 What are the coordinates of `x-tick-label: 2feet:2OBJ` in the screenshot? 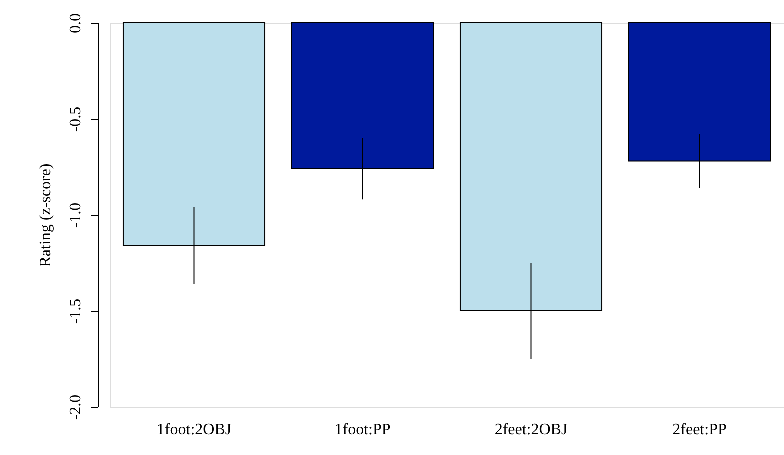 It's located at (531, 430).